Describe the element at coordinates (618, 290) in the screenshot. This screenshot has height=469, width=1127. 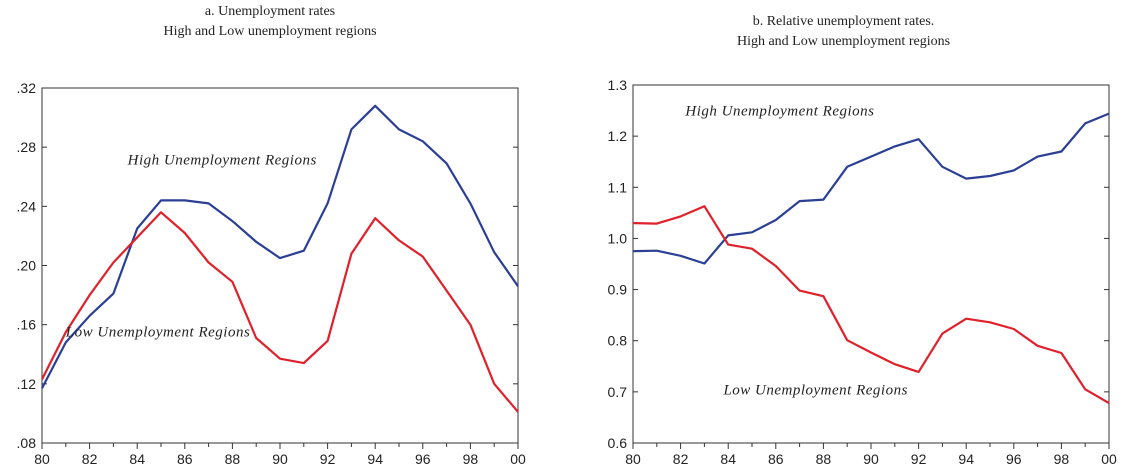
I see `y-tick-label: 0.9` at that location.